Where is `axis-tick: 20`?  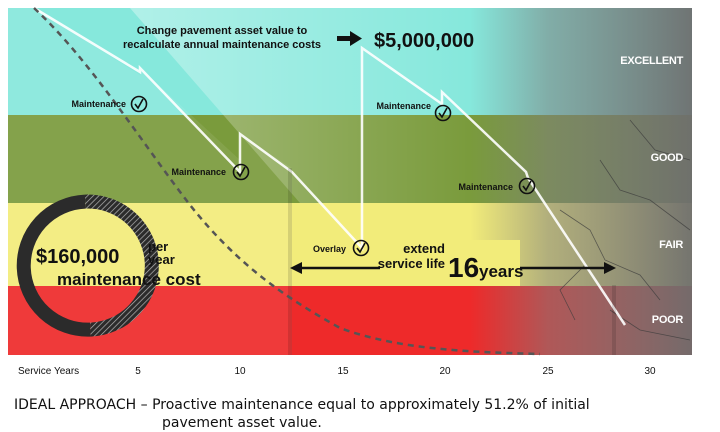 axis-tick: 20 is located at coordinates (445, 371).